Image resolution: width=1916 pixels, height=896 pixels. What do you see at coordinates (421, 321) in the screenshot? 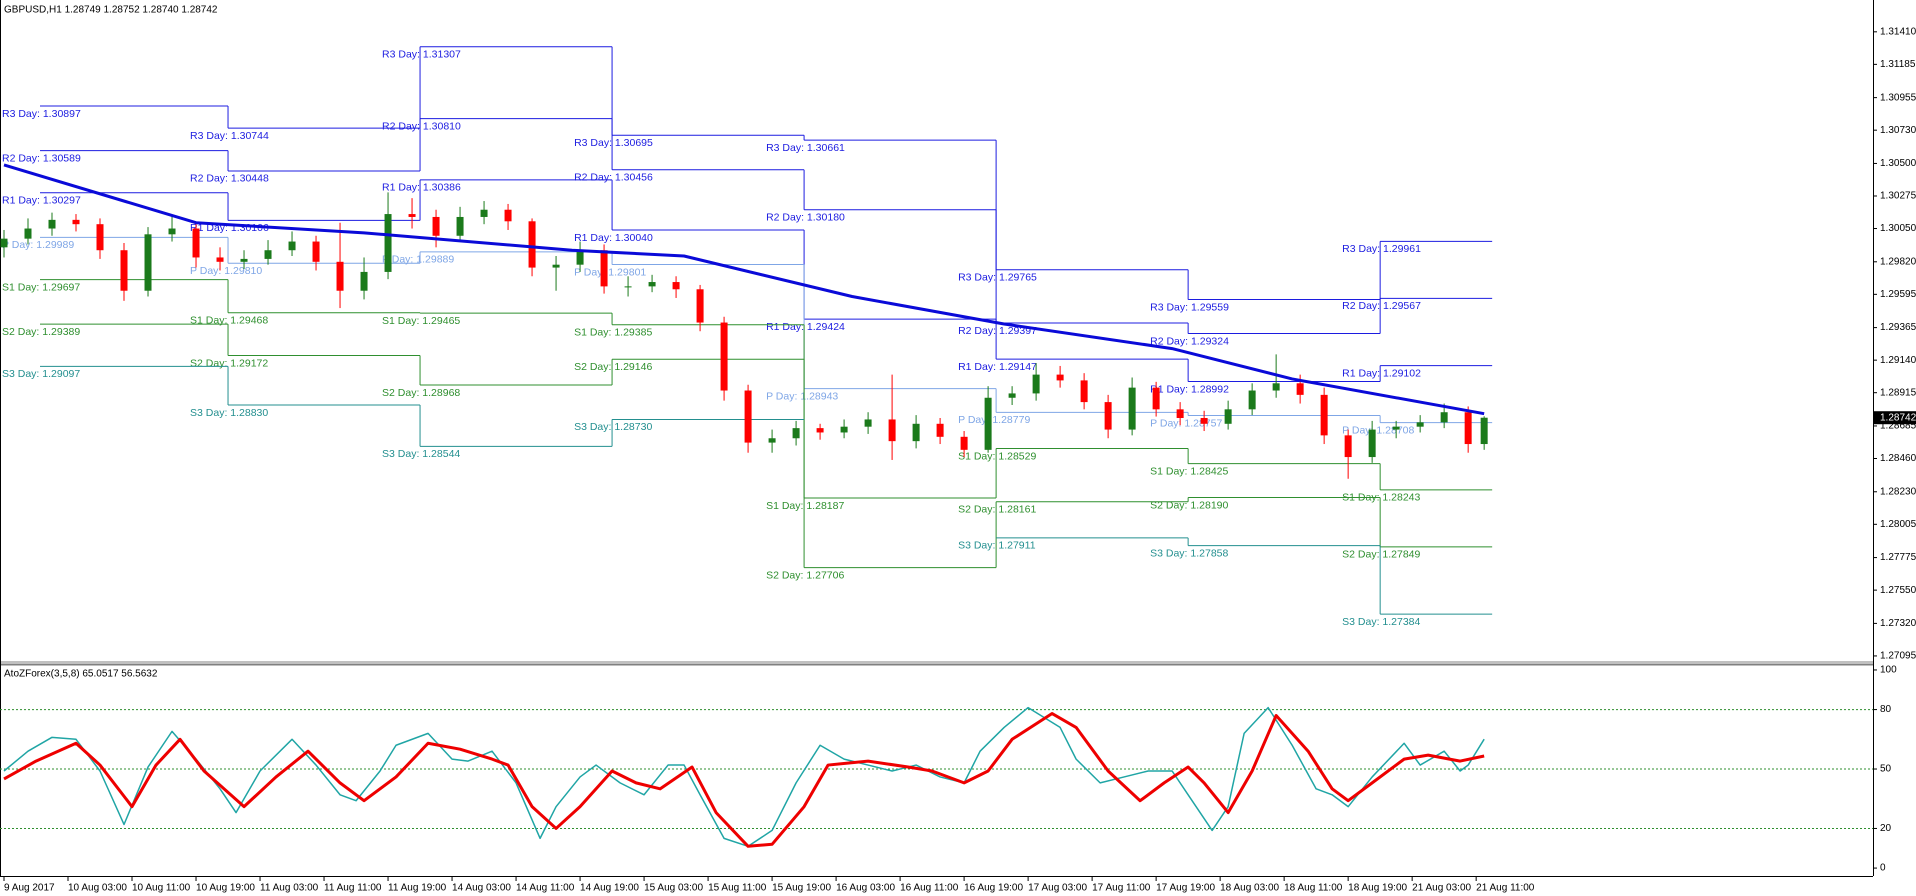
I see `pivot-label: S1 Day: 1.29465` at bounding box center [421, 321].